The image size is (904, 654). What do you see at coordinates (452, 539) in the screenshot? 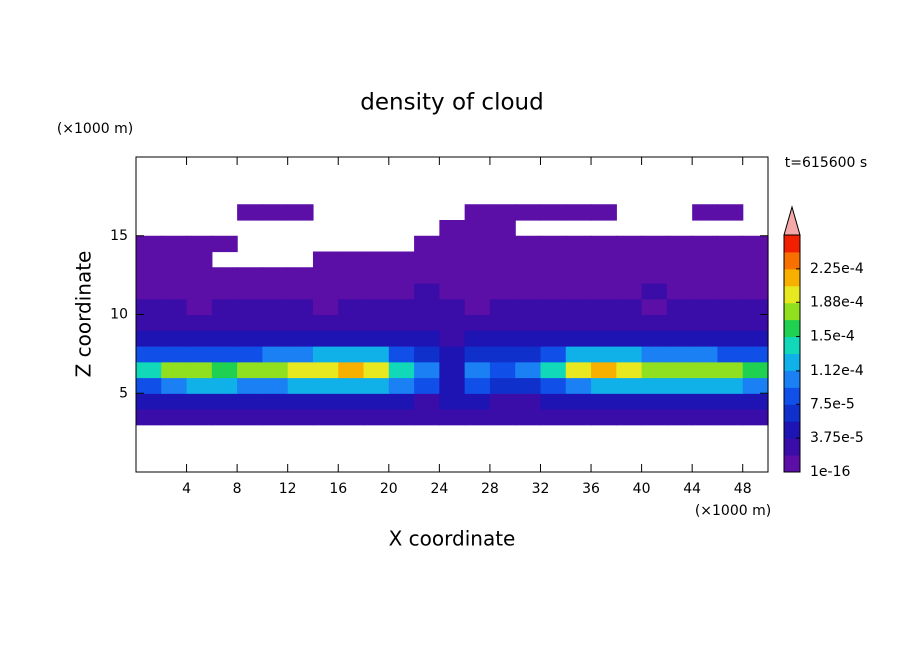
I see `x-axis-label: X coordinate` at bounding box center [452, 539].